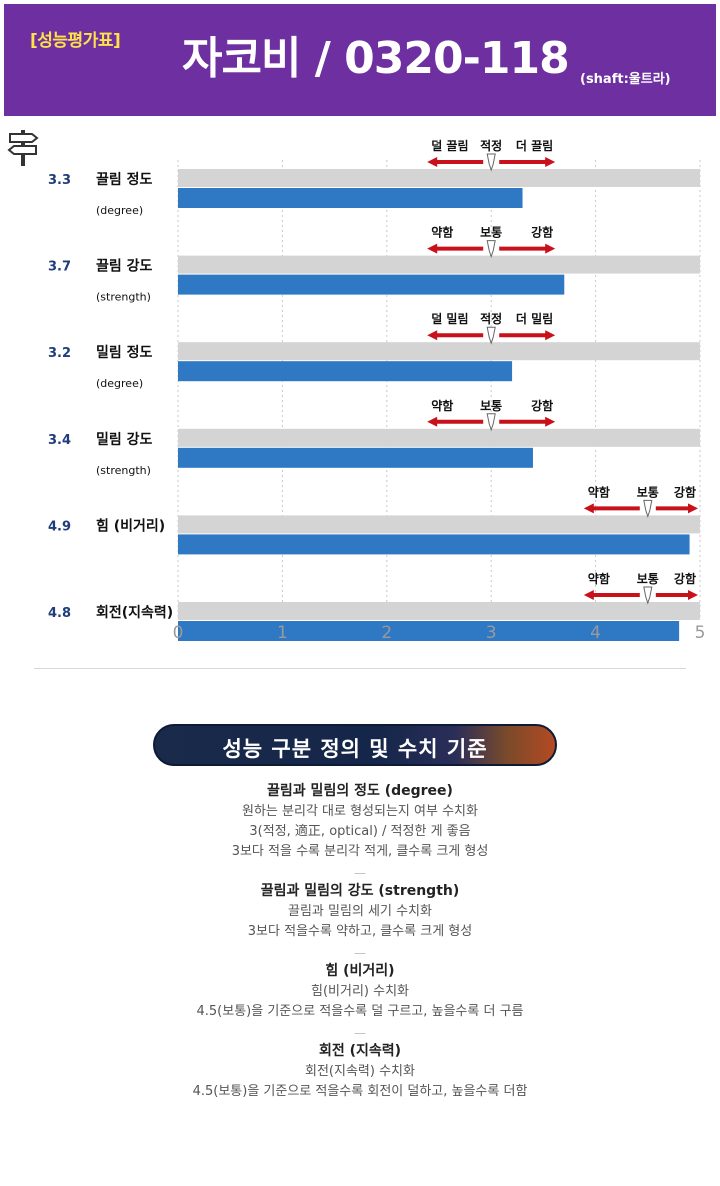  What do you see at coordinates (59, 267) in the screenshot?
I see `value-label: 3.7` at bounding box center [59, 267].